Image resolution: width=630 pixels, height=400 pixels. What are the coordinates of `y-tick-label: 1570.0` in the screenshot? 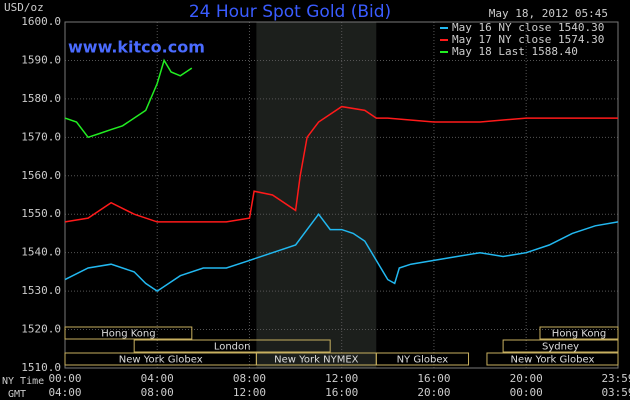 It's located at (41, 136).